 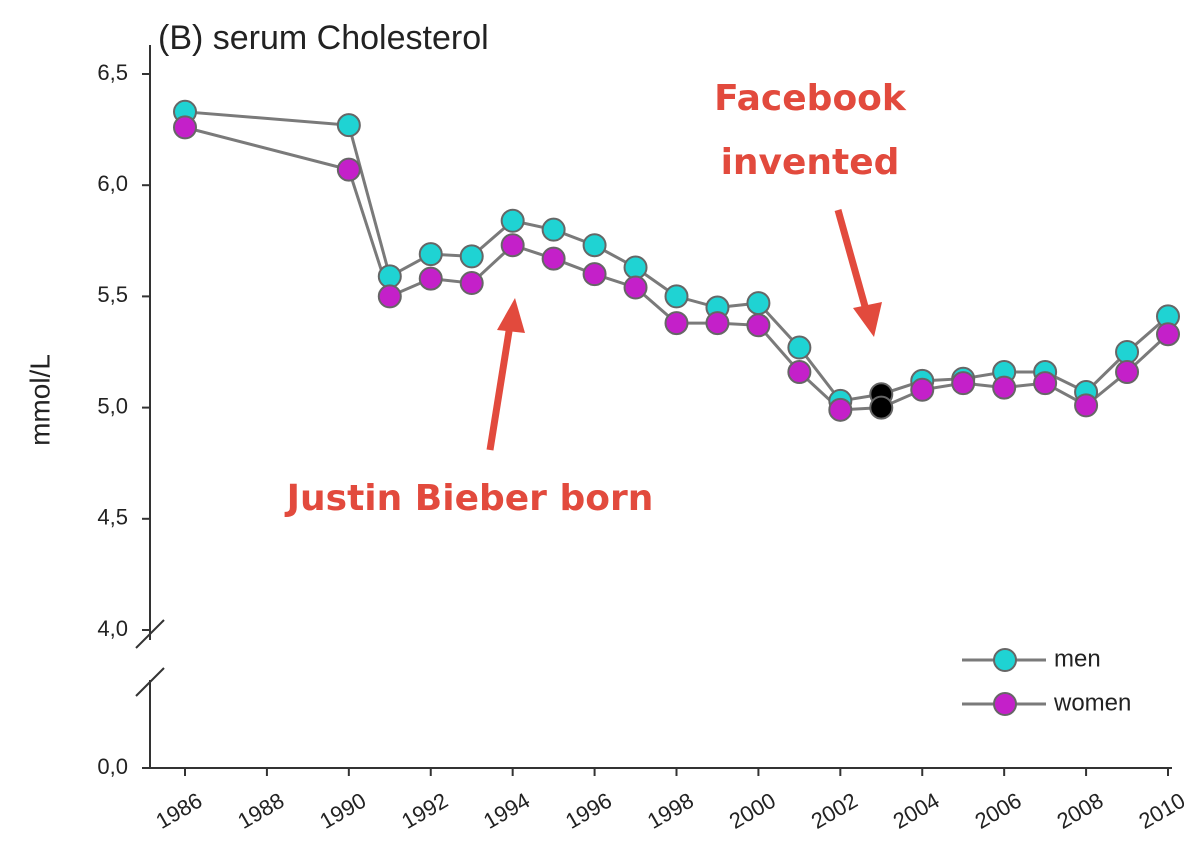 What do you see at coordinates (998, 811) in the screenshot?
I see `x-tick-label: 2006` at bounding box center [998, 811].